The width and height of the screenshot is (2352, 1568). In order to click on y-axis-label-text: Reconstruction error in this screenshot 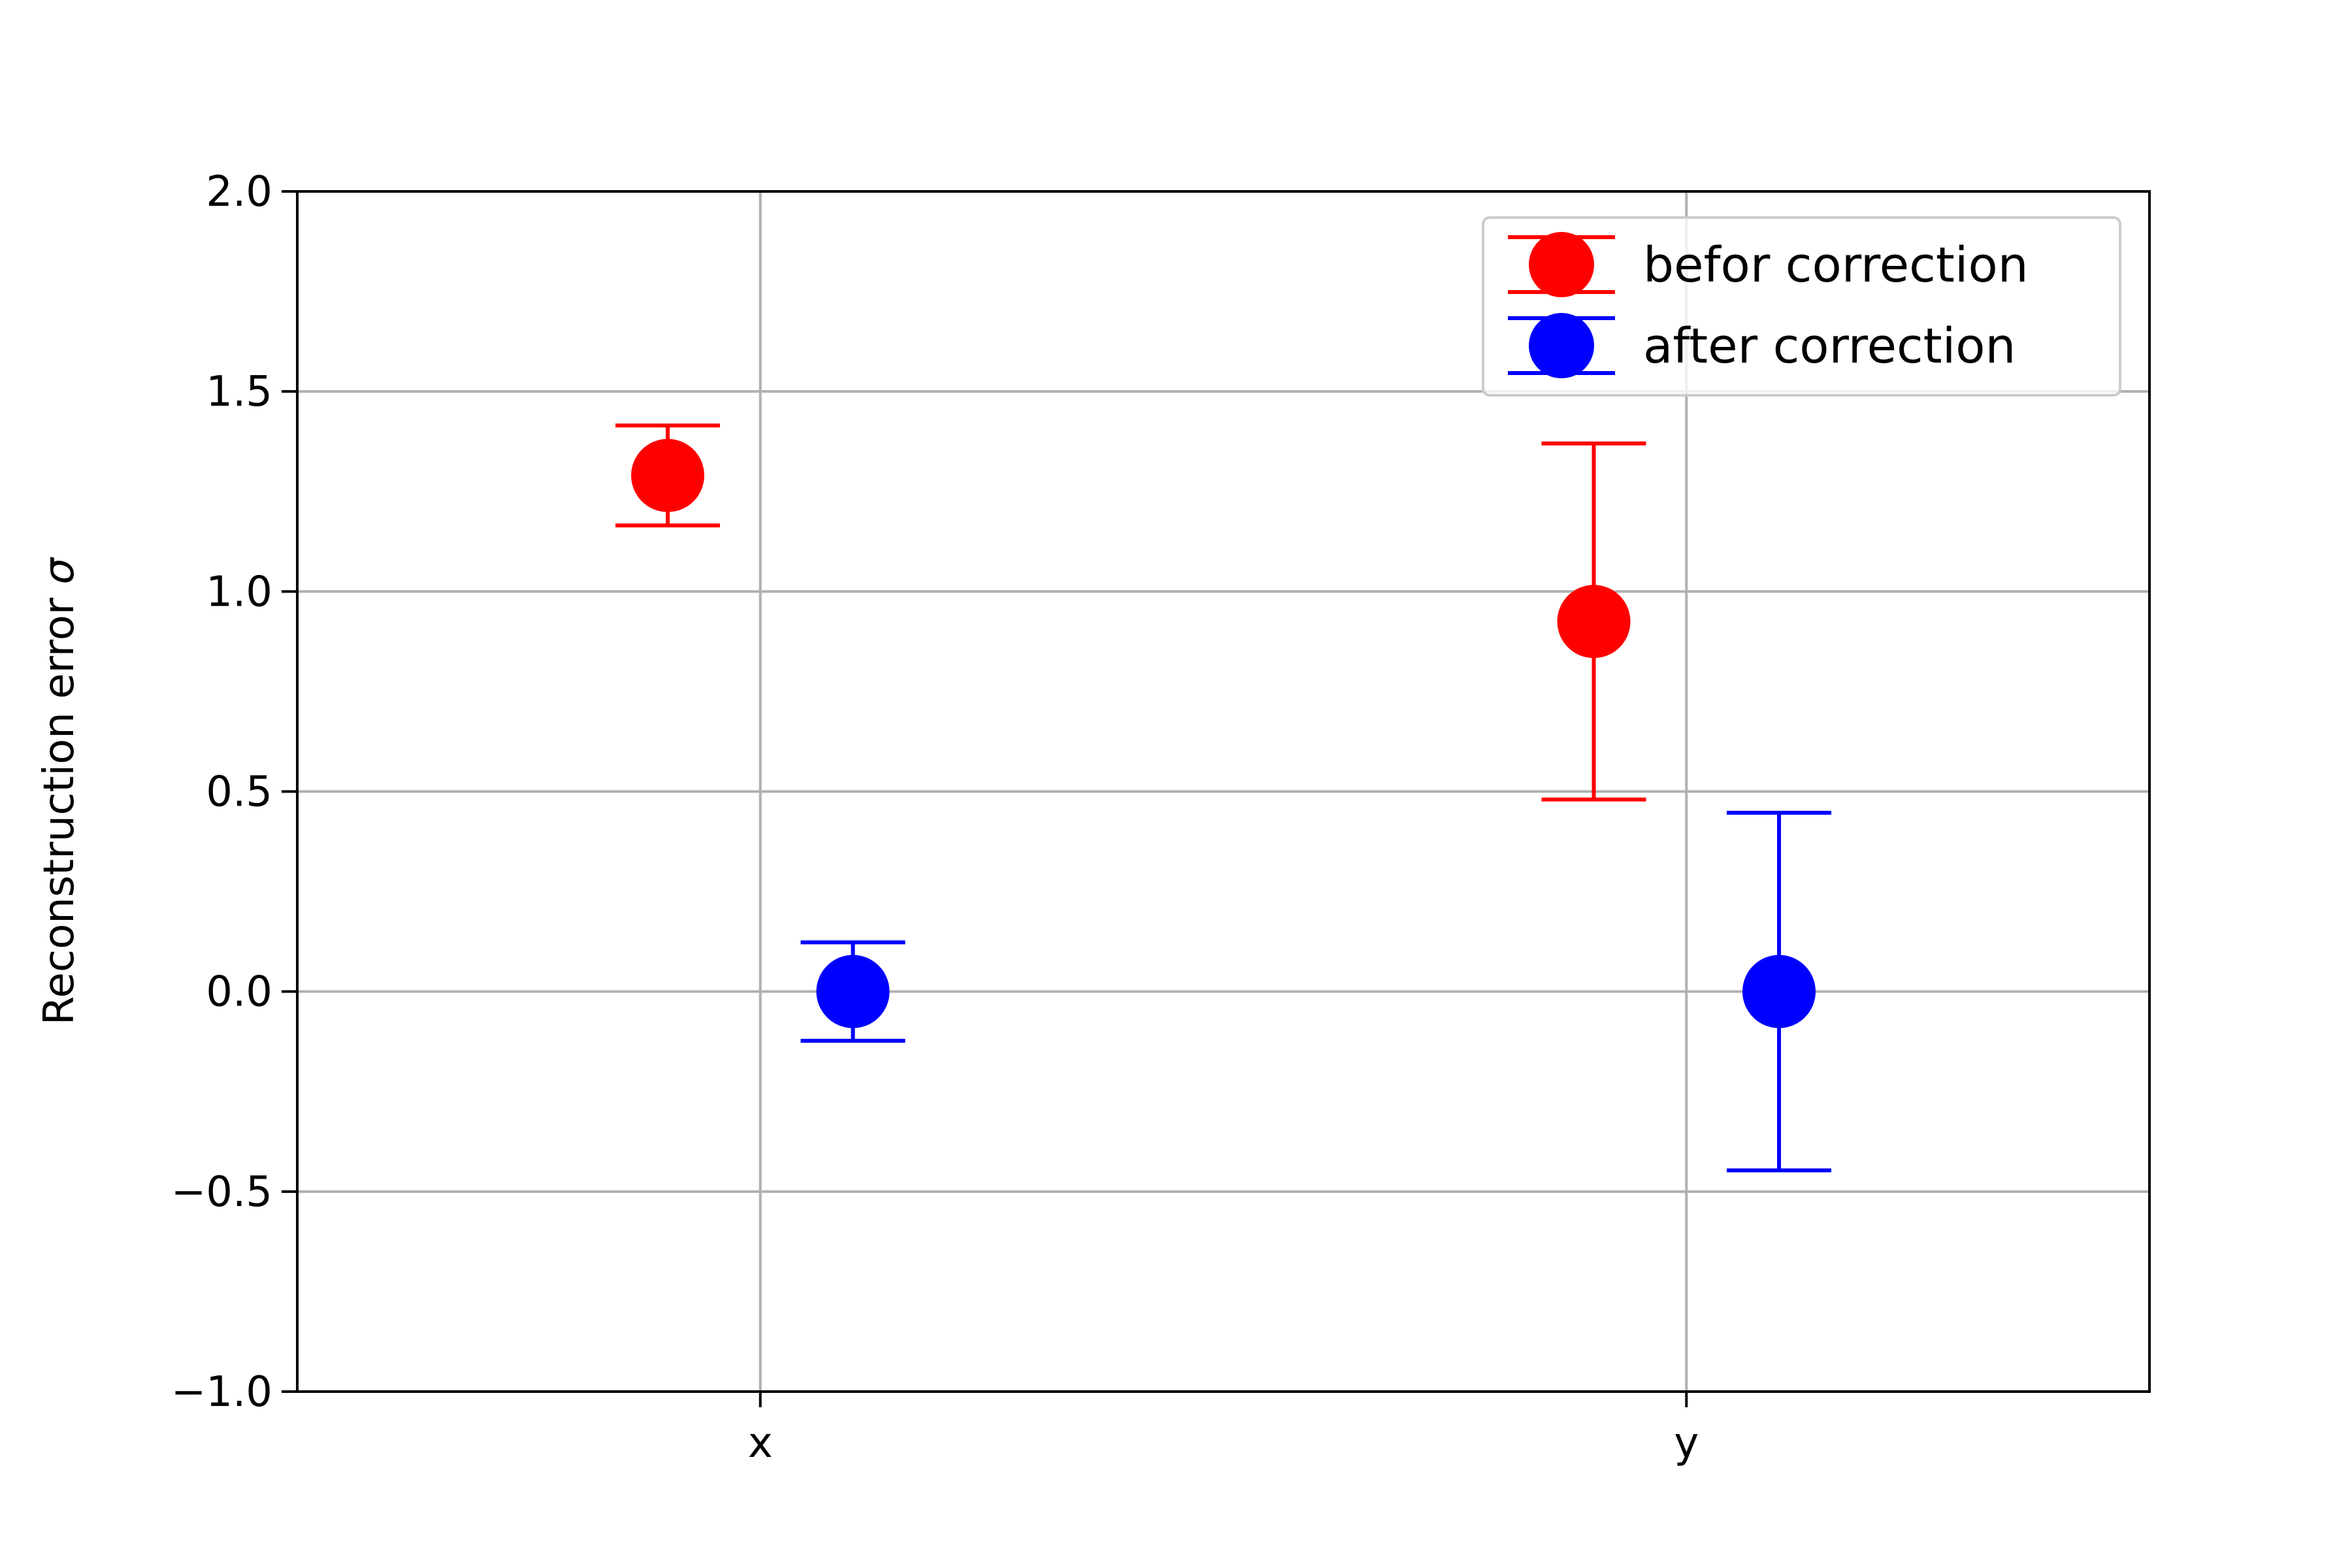, I will do `click(59, 804)`.